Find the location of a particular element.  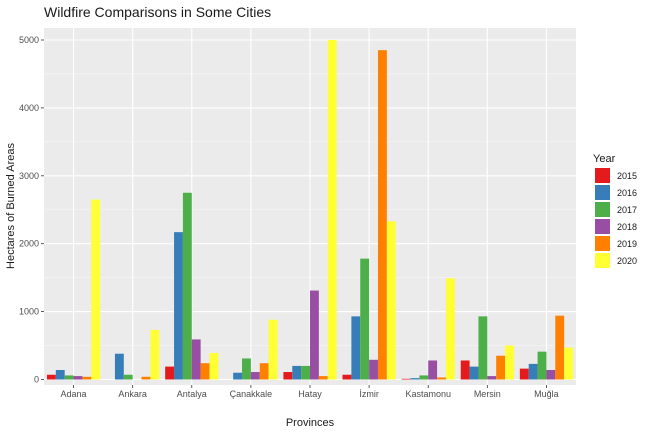

y-tick-label: 4000 is located at coordinates (29, 108).